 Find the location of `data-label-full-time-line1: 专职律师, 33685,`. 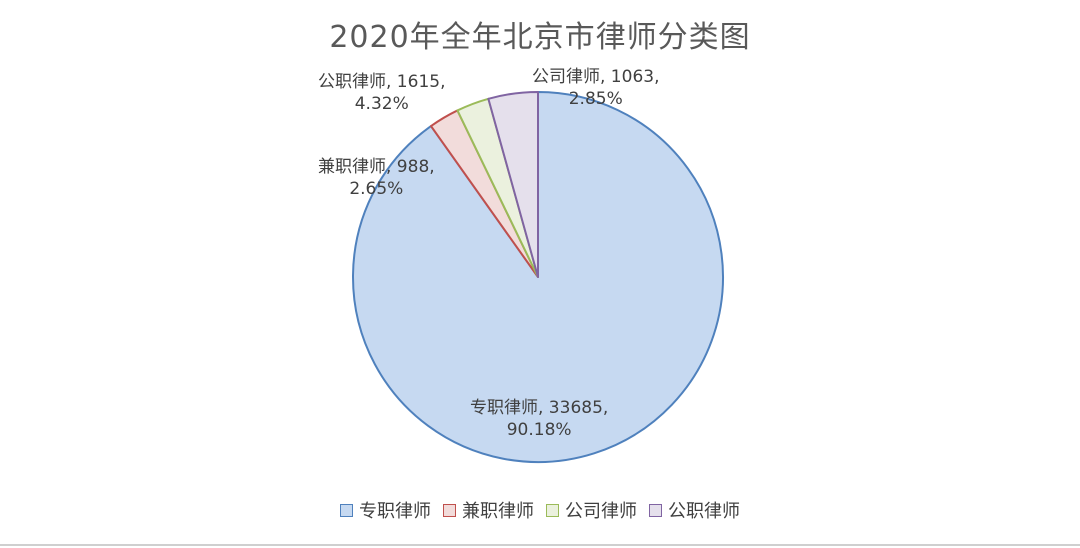

data-label-full-time-line1: 专职律师, 33685, is located at coordinates (539, 408).